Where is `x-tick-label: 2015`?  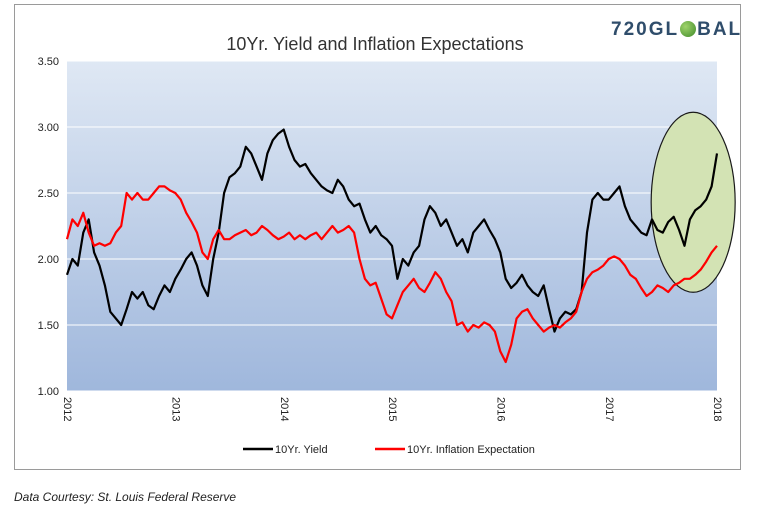 x-tick-label: 2015 is located at coordinates (392, 409).